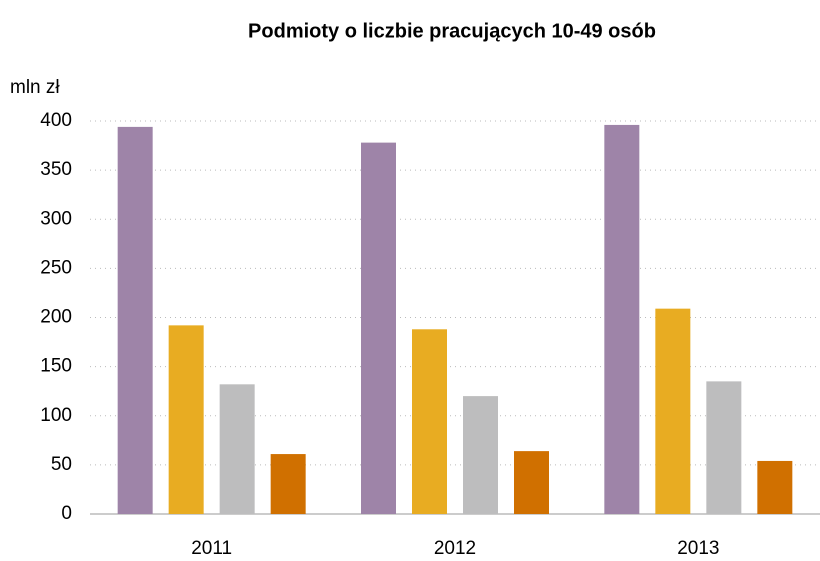 The height and width of the screenshot is (561, 820). What do you see at coordinates (56, 218) in the screenshot?
I see `y-tick-label: 300` at bounding box center [56, 218].